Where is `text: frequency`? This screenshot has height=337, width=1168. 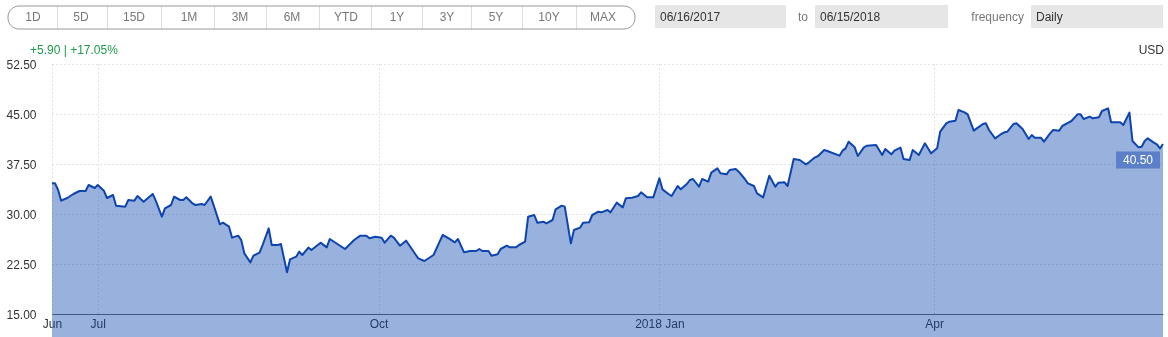 text: frequency is located at coordinates (997, 17).